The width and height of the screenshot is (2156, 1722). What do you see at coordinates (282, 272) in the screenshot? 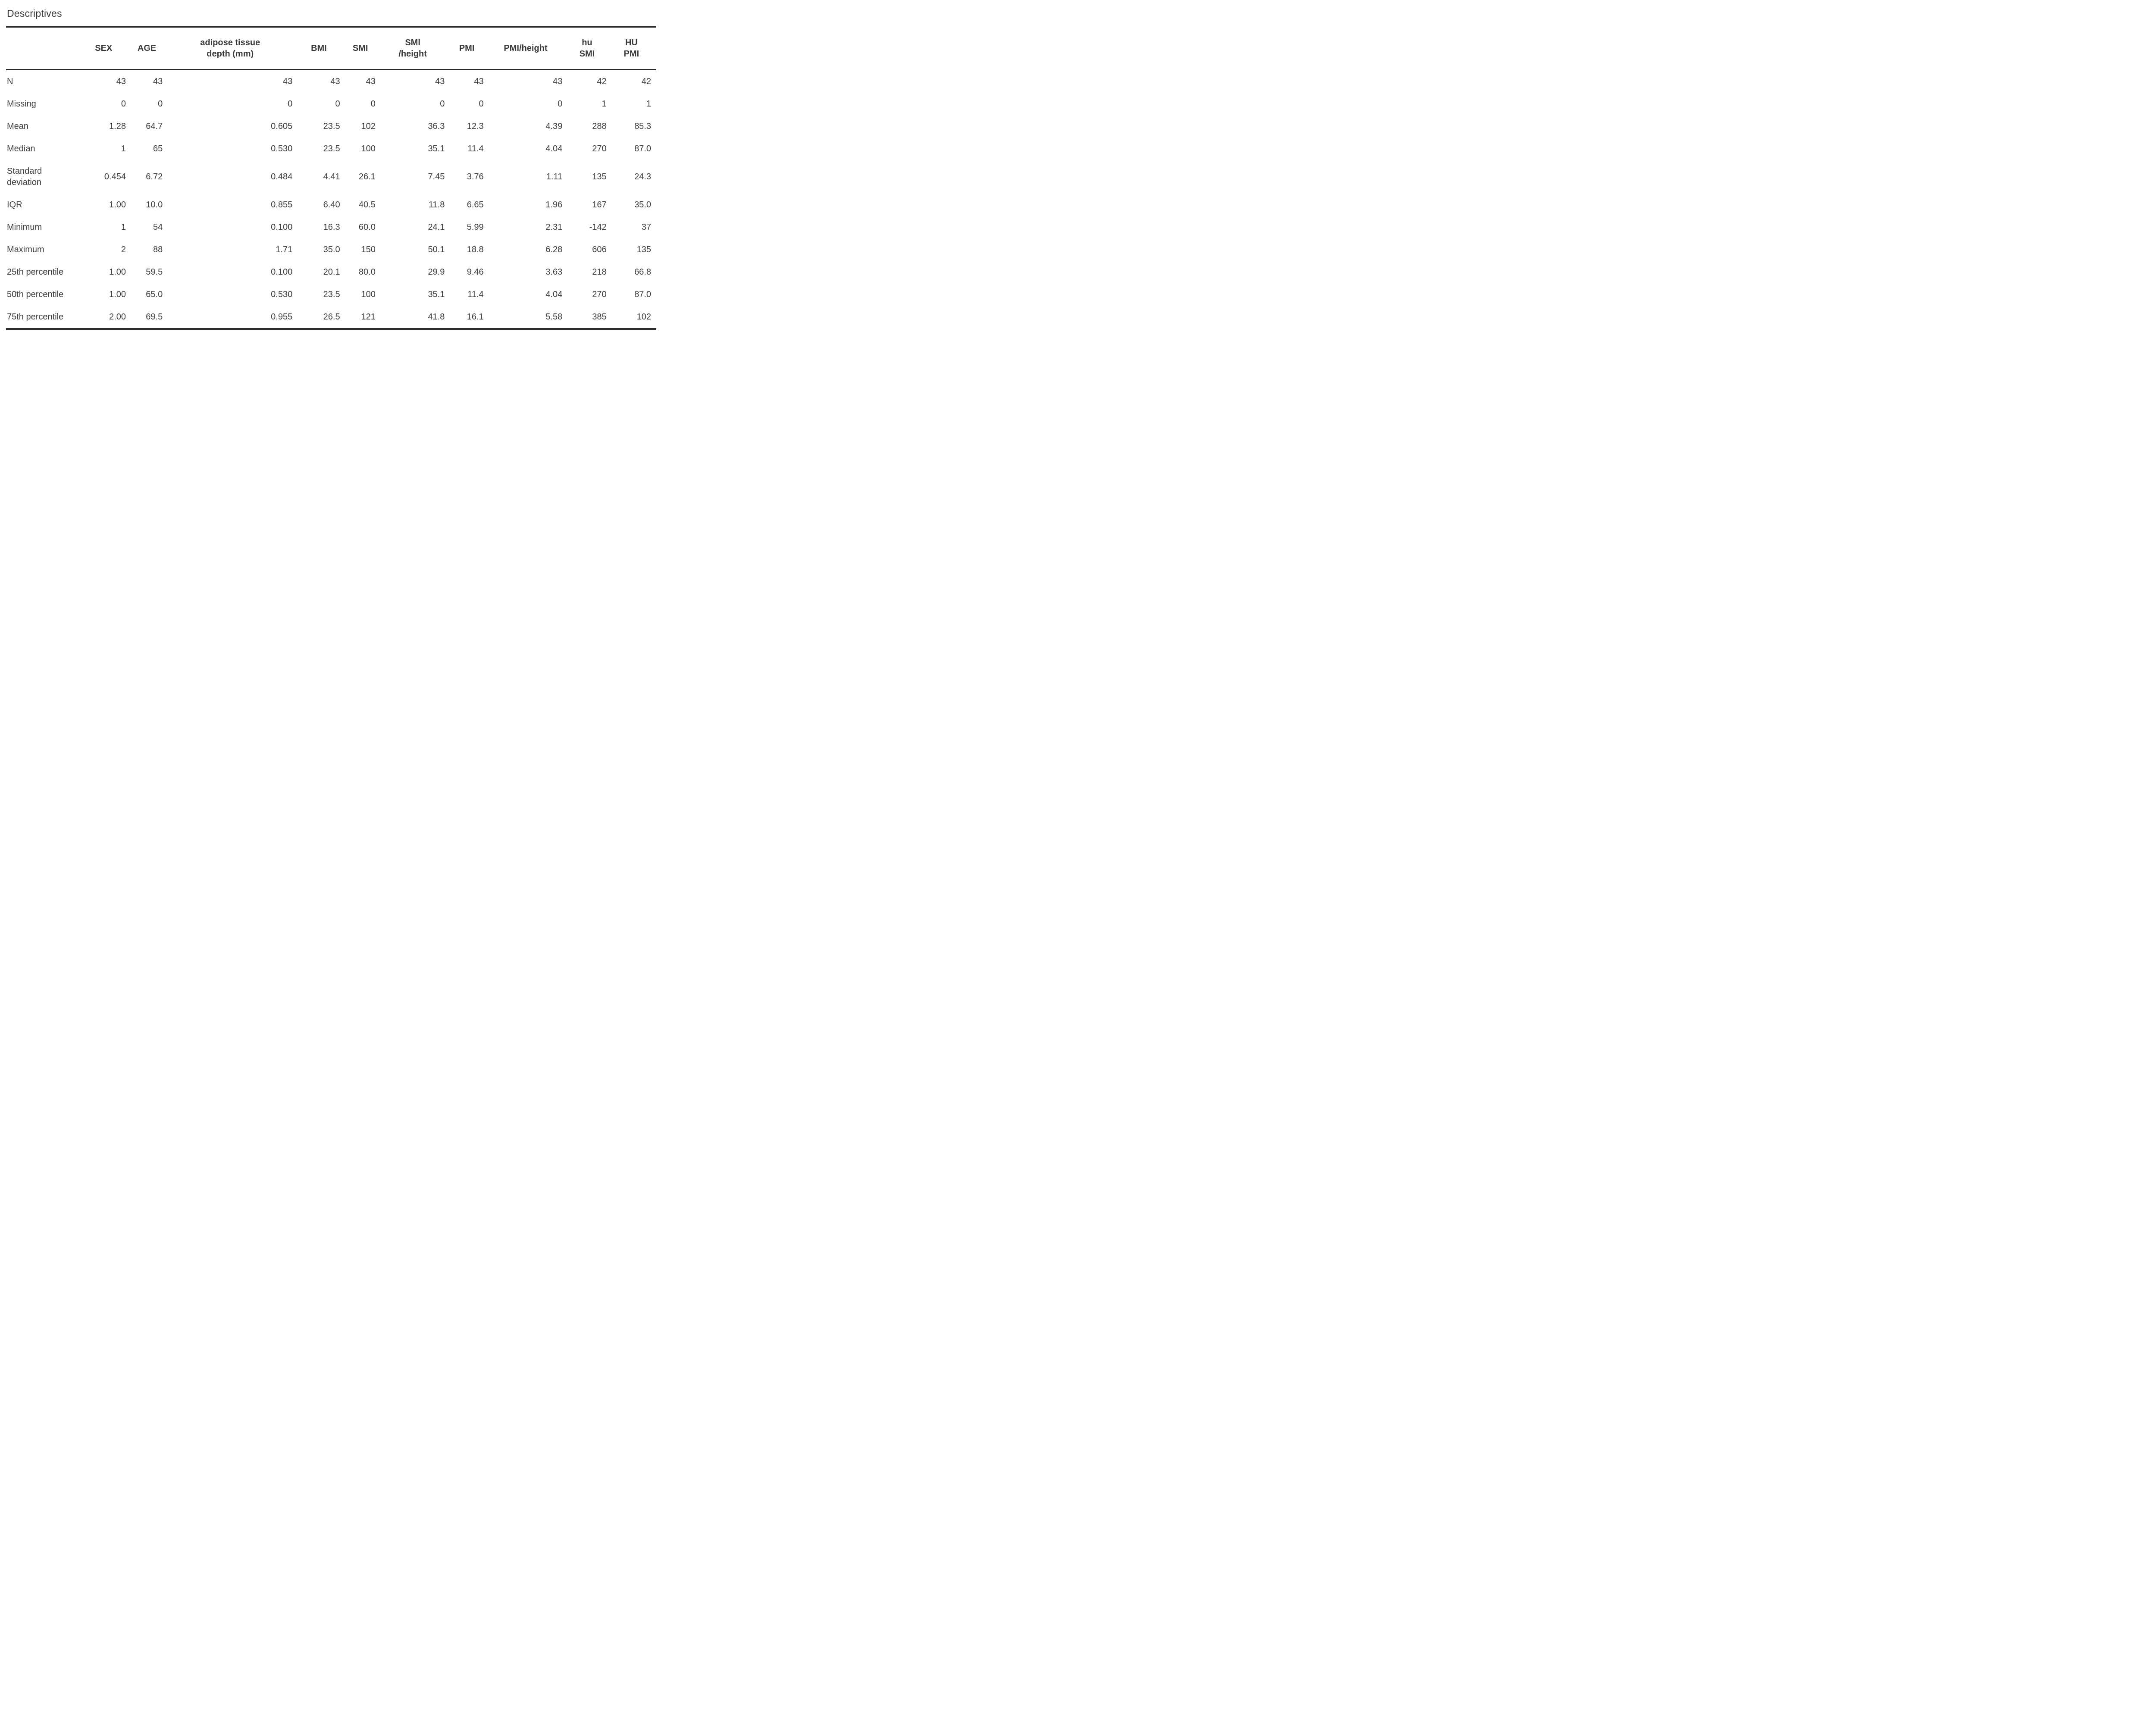
I see `cell-value: 0.100` at bounding box center [282, 272].